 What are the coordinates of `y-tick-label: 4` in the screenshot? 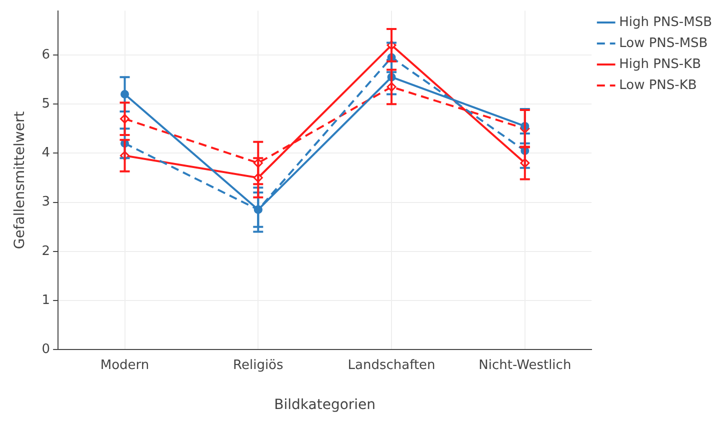 It's located at (46, 153).